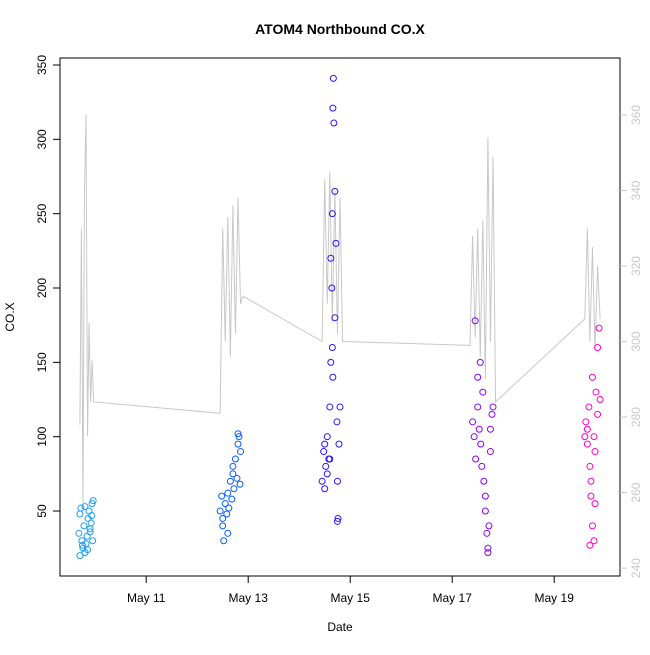  I want to click on y2-tick-label: 280, so click(636, 417).